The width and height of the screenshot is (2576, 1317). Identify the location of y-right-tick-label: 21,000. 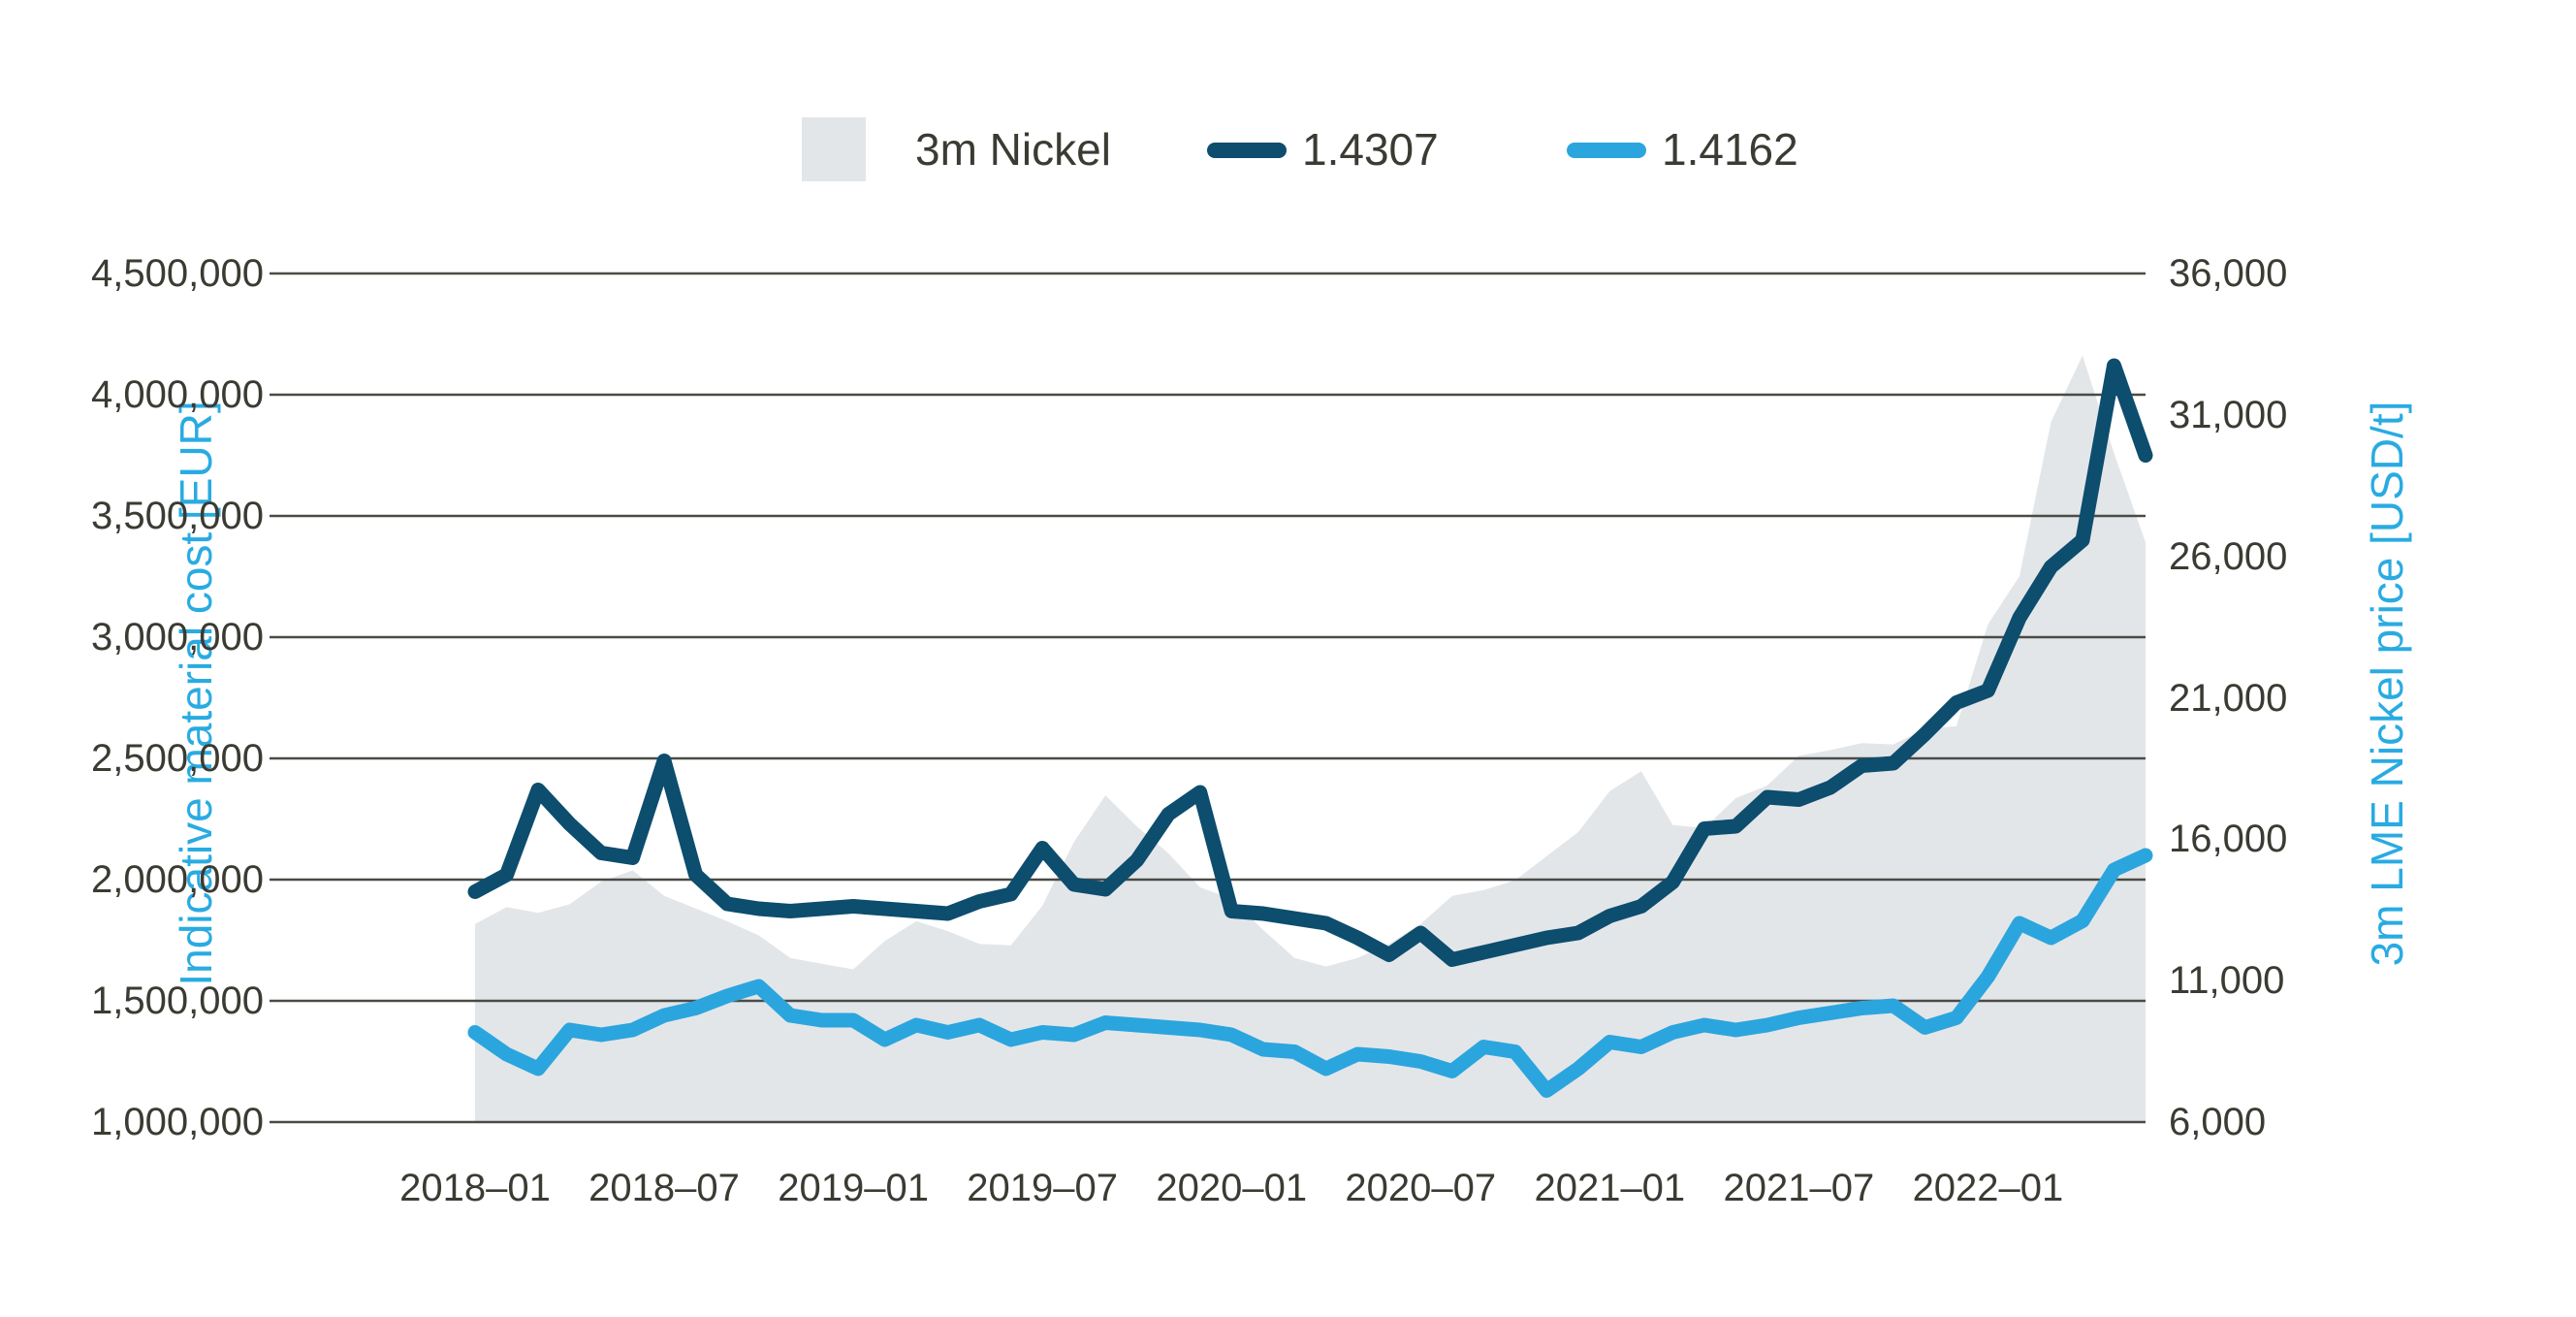
(2228, 698).